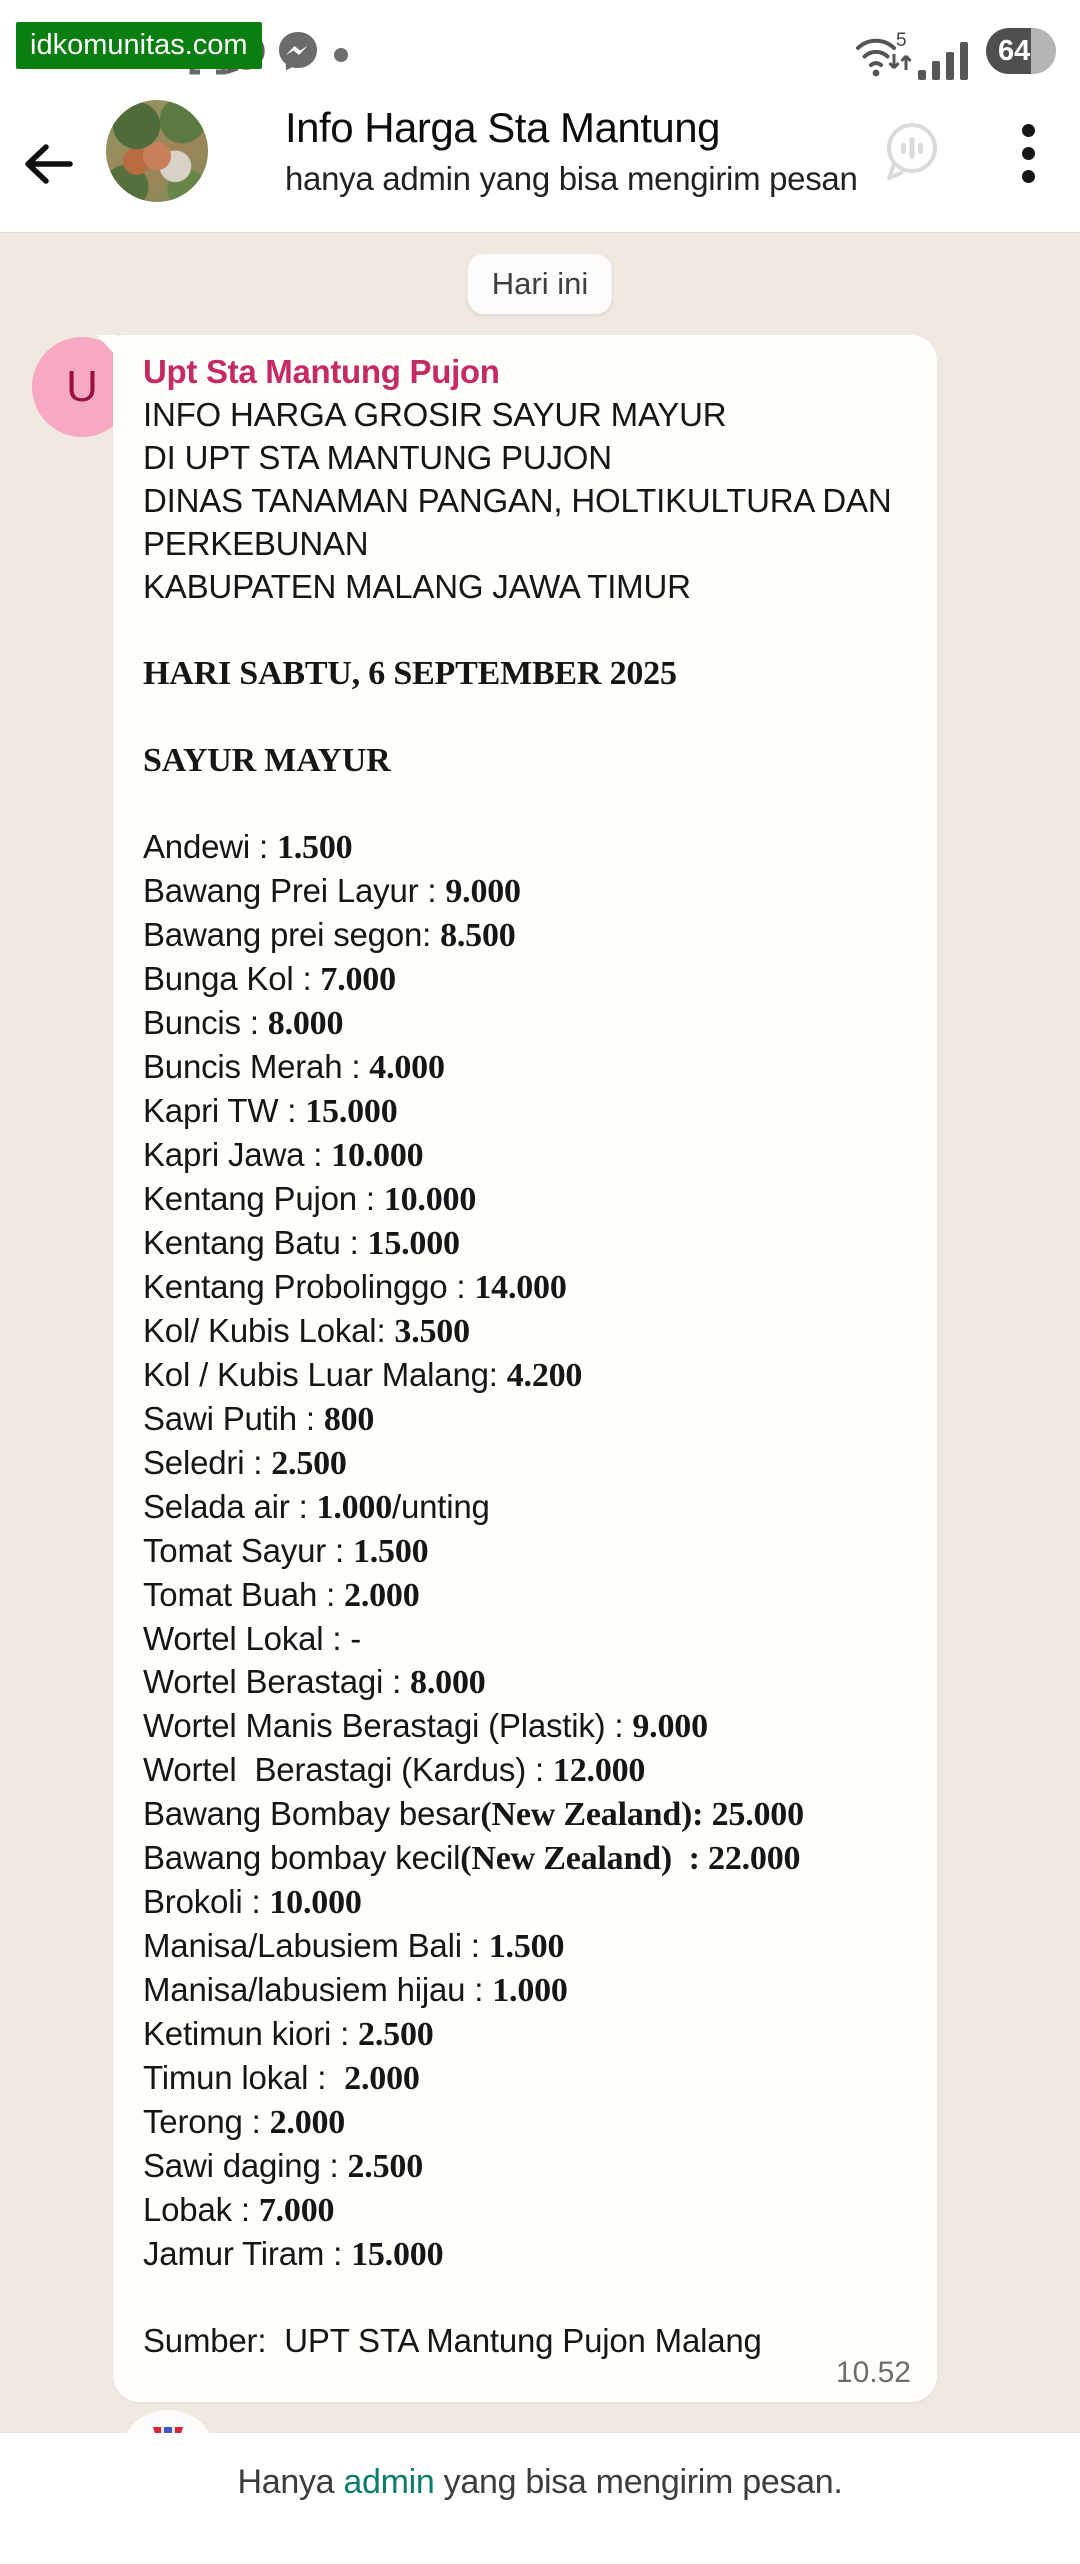 The image size is (1080, 2564). What do you see at coordinates (298, 52) in the screenshot?
I see `messenger-icon` at bounding box center [298, 52].